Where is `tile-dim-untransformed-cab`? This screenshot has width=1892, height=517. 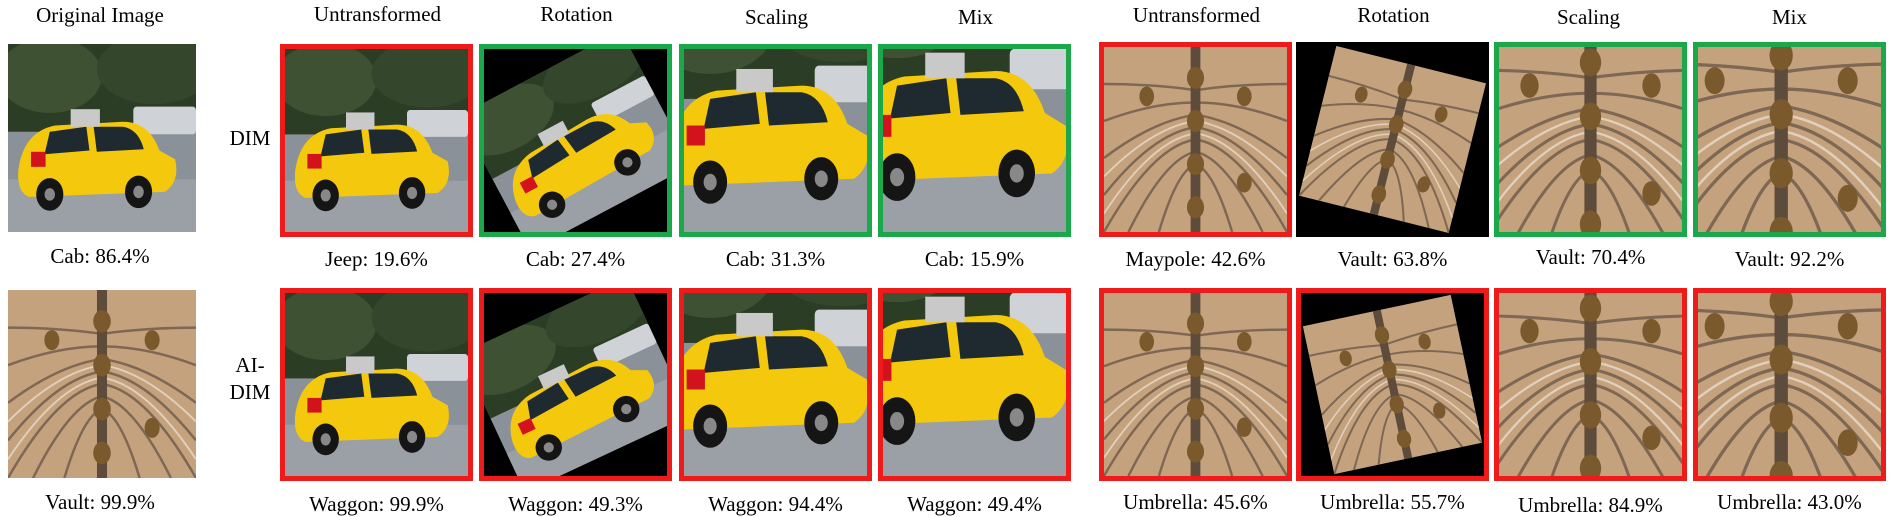
tile-dim-untransformed-cab is located at coordinates (376, 140).